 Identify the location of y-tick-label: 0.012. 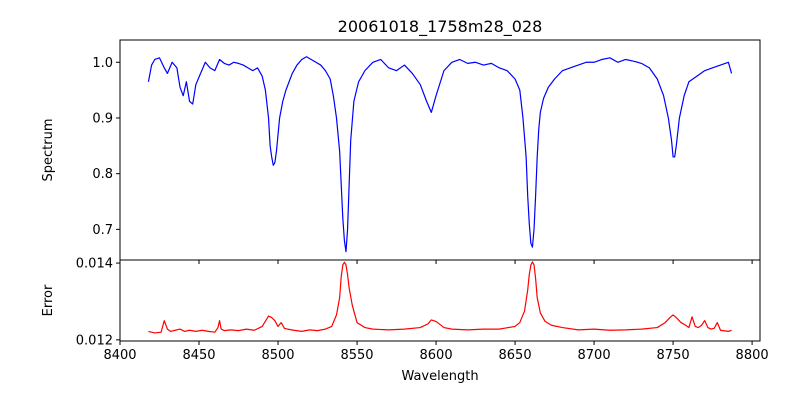
(94, 340).